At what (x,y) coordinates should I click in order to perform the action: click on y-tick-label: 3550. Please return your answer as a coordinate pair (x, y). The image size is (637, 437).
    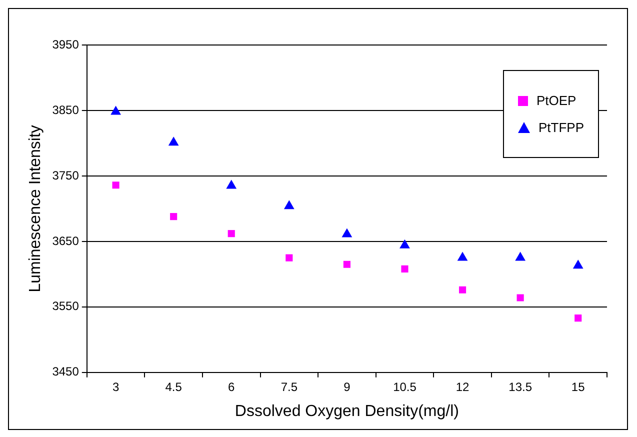
    Looking at the image, I should click on (66, 306).